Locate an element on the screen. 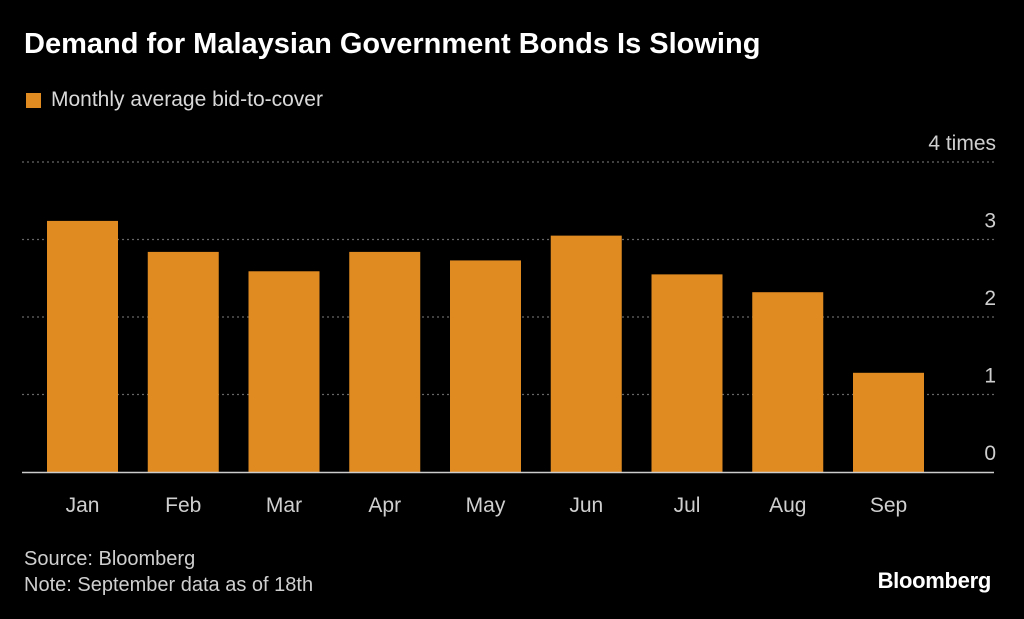 The image size is (1024, 619). bar-mar is located at coordinates (284, 371).